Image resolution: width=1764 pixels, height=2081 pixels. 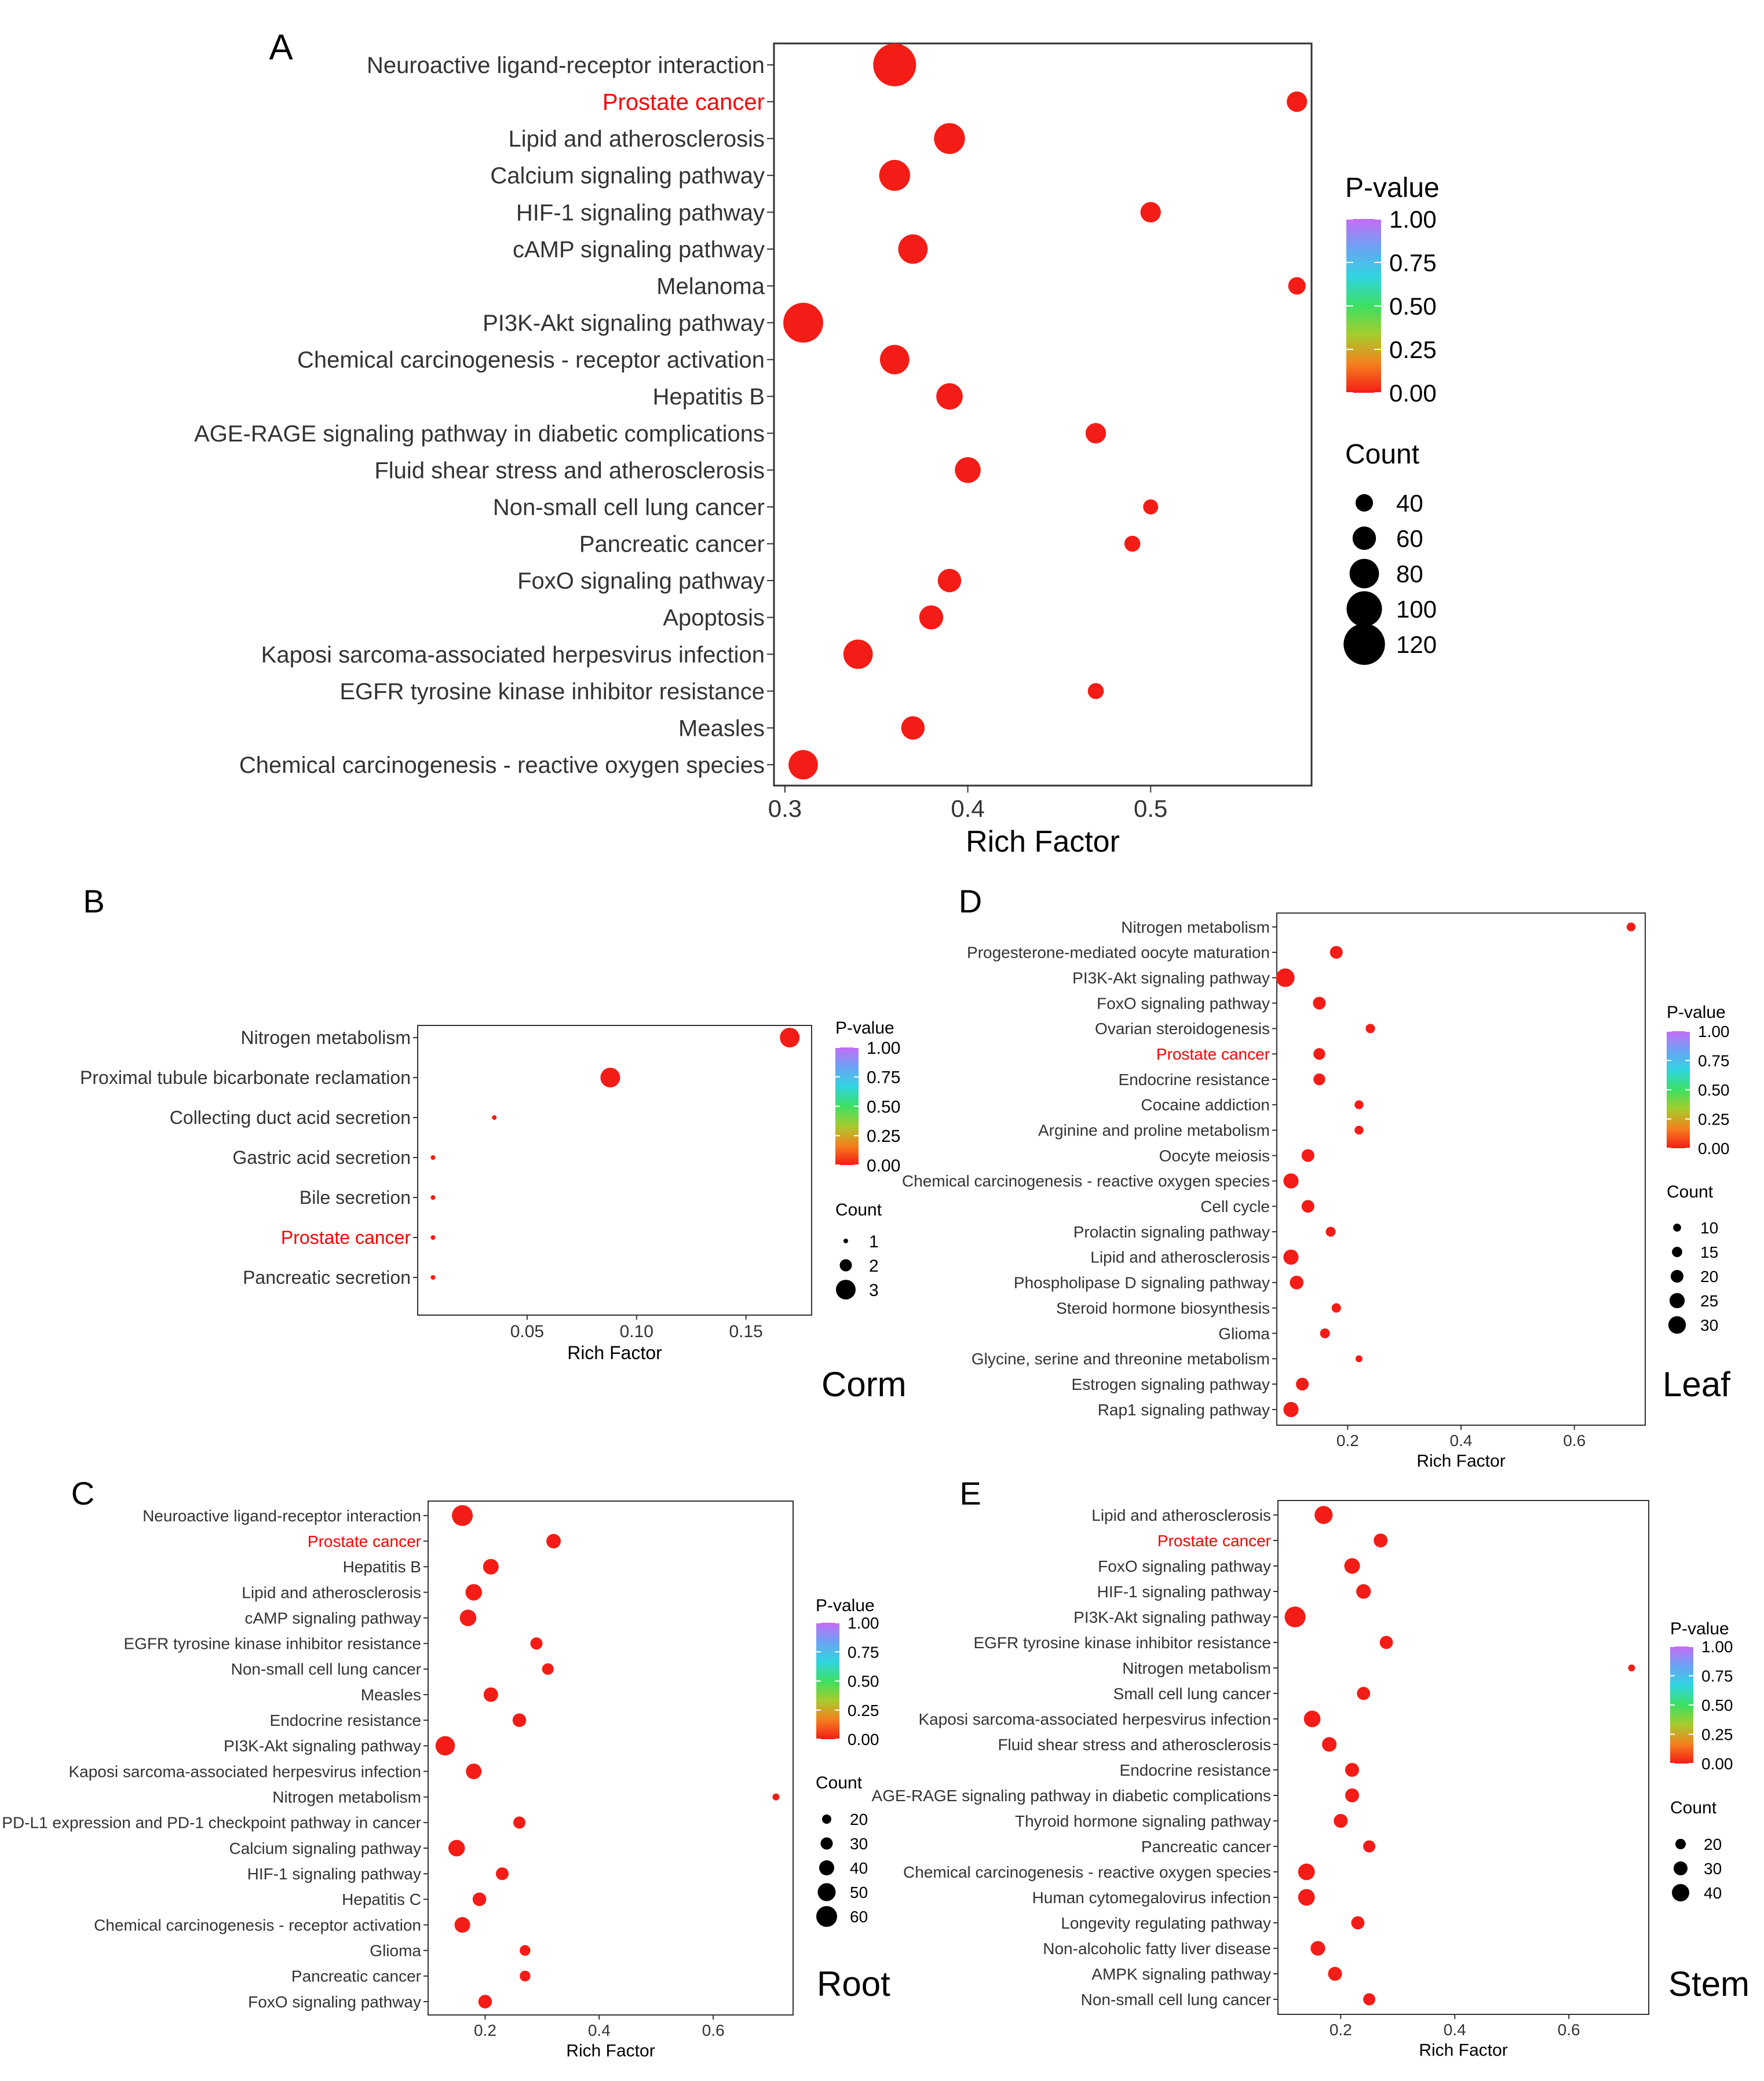 What do you see at coordinates (485, 2030) in the screenshot?
I see `x-tick-label: 0.2` at bounding box center [485, 2030].